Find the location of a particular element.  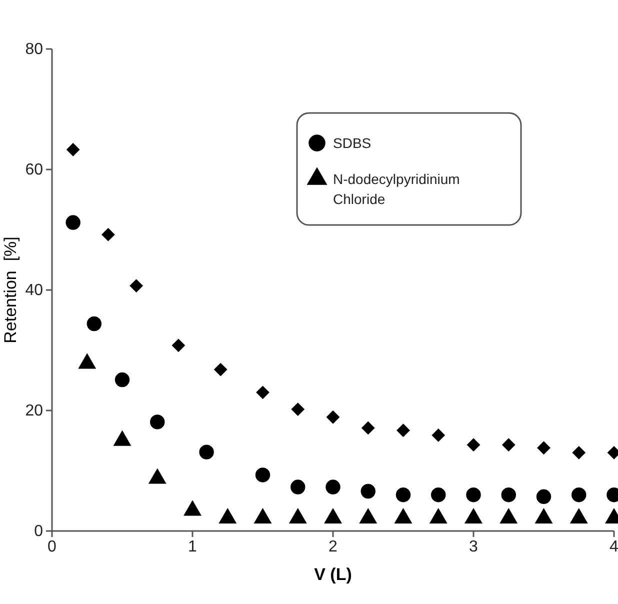

y-tick-label: 60 is located at coordinates (34, 170).